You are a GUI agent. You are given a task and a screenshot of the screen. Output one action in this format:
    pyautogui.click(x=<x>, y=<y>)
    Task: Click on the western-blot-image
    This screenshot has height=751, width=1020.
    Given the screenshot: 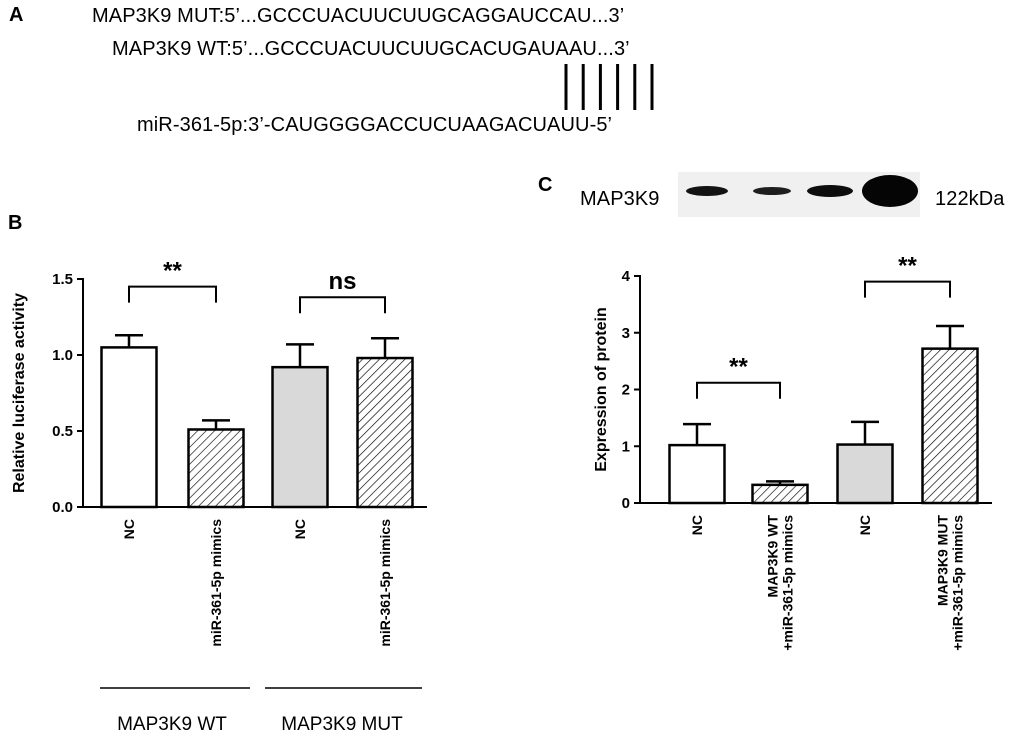 What is the action you would take?
    pyautogui.click(x=799, y=194)
    